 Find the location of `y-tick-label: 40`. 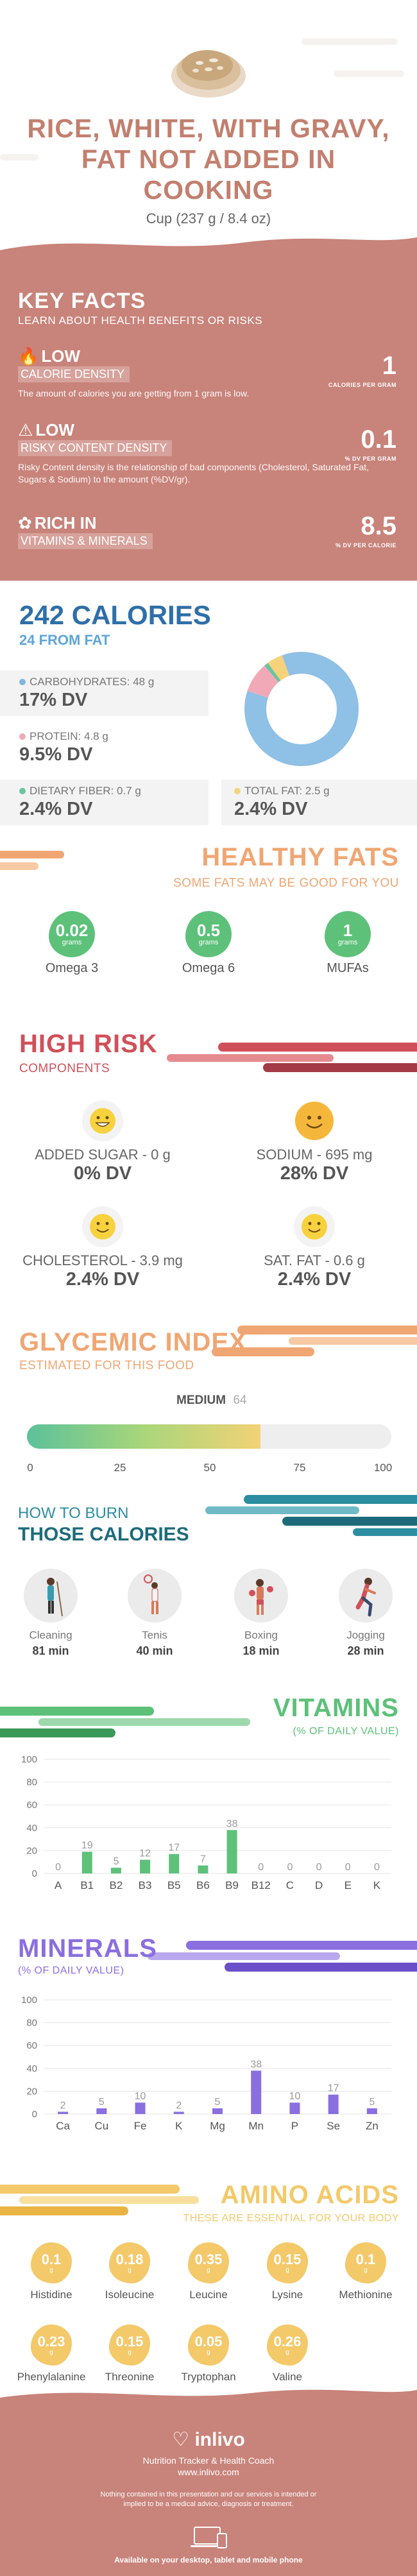

y-tick-label: 40 is located at coordinates (31, 1828).